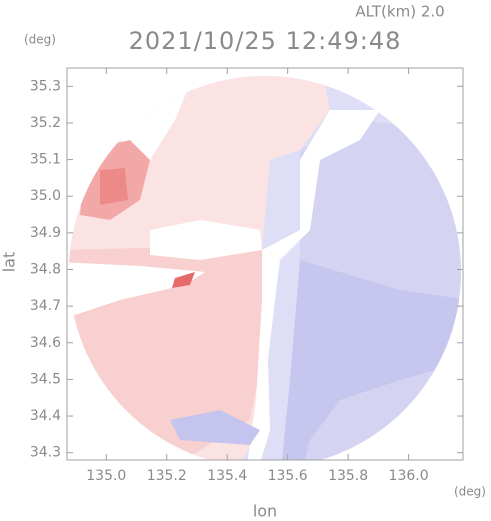 The image size is (491, 521). Describe the element at coordinates (45, 160) in the screenshot. I see `y-tick-label: 35.1` at that location.